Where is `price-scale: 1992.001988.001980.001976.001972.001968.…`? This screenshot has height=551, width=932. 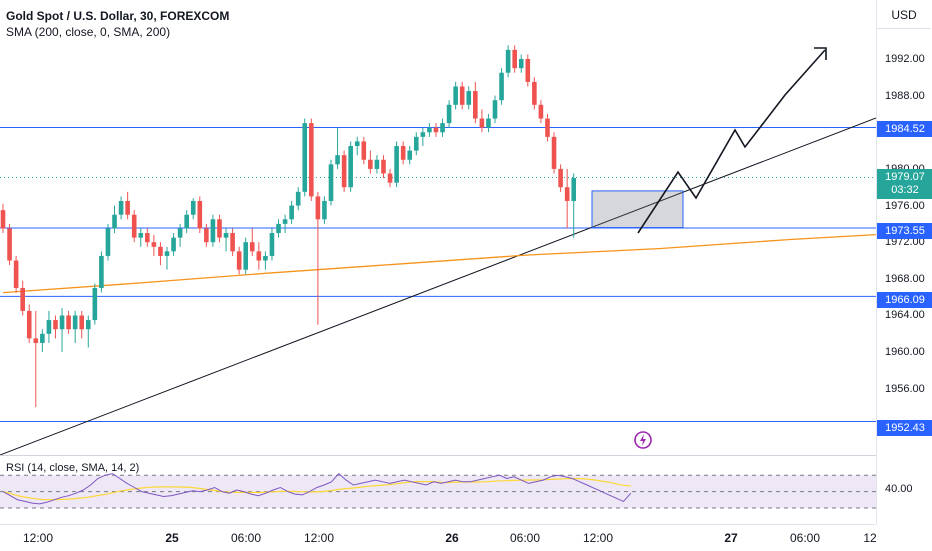
price-scale: 1992.001988.001980.001976.001972.001968.… is located at coordinates (904, 262).